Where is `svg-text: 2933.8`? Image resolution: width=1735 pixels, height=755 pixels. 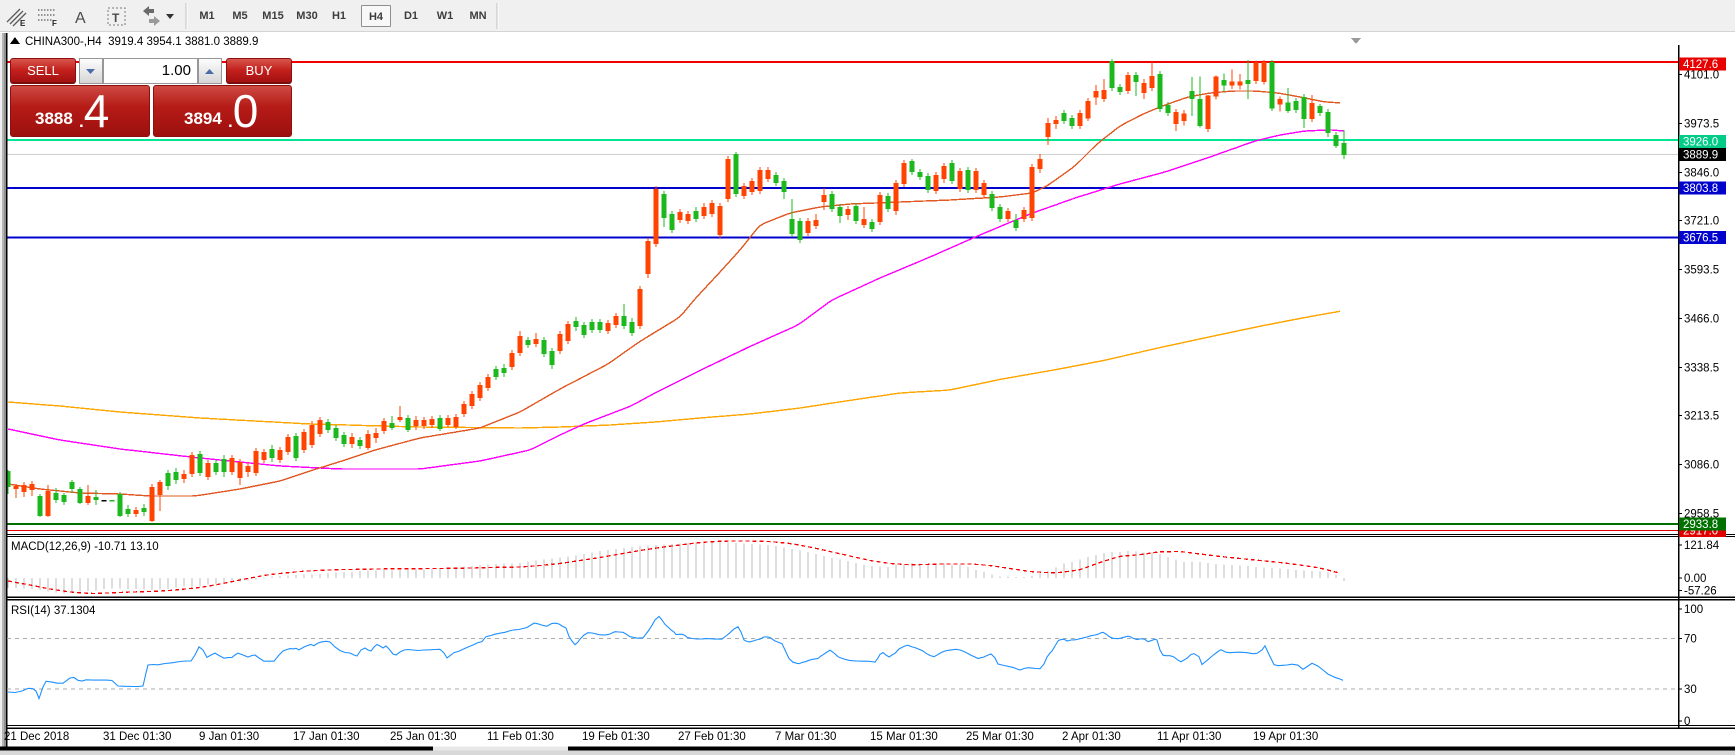
svg-text: 2933.8 is located at coordinates (1700, 525).